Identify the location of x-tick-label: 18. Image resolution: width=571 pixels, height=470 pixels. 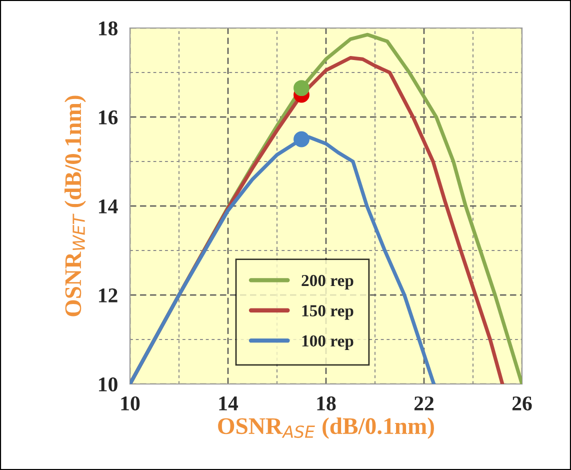
(326, 403).